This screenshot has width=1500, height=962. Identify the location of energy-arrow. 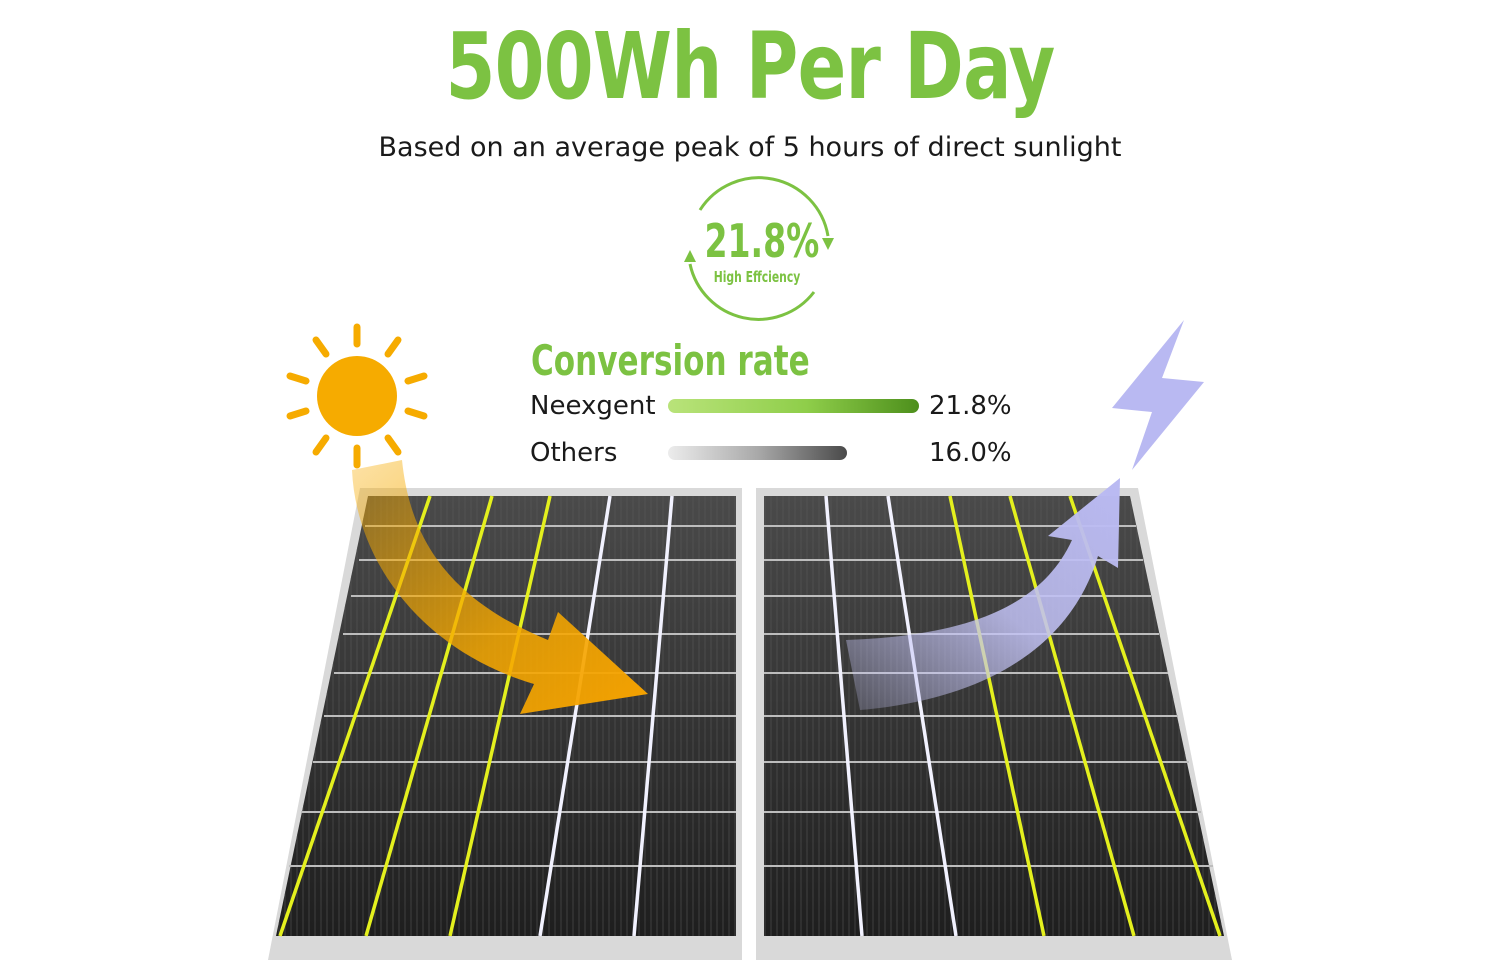
(983, 594).